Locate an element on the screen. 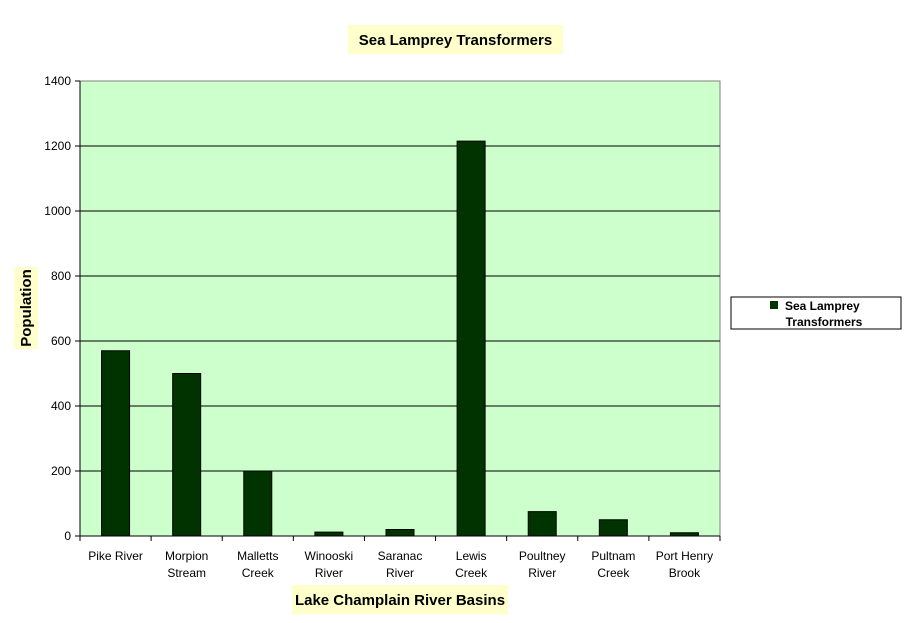 The height and width of the screenshot is (623, 911). legend: Sea Lamprey Transformers is located at coordinates (816, 313).